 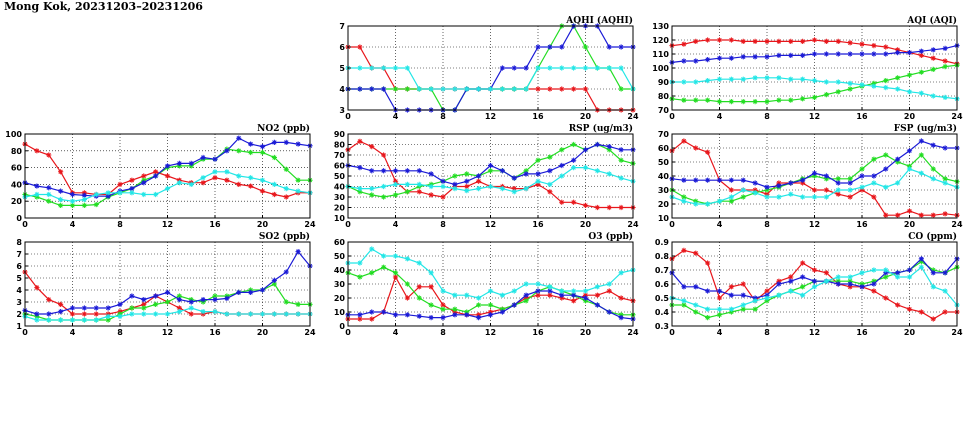 What do you see at coordinates (486, 284) in the screenshot?
I see `o3-chart: 0 4 8 12 16 20 24 0 10 20 30 40 50 60 O3 (ppb)` at bounding box center [486, 284].